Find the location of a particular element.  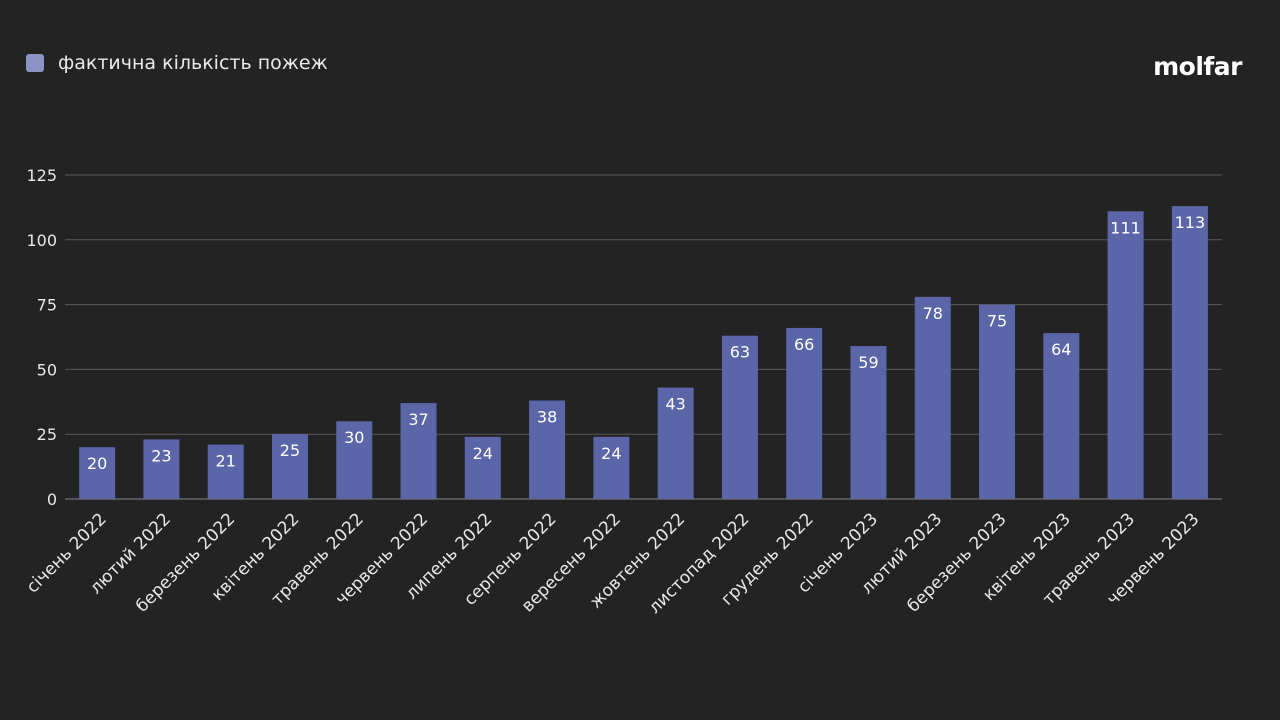

legend-label: фактична кількість пожеж is located at coordinates (193, 63).